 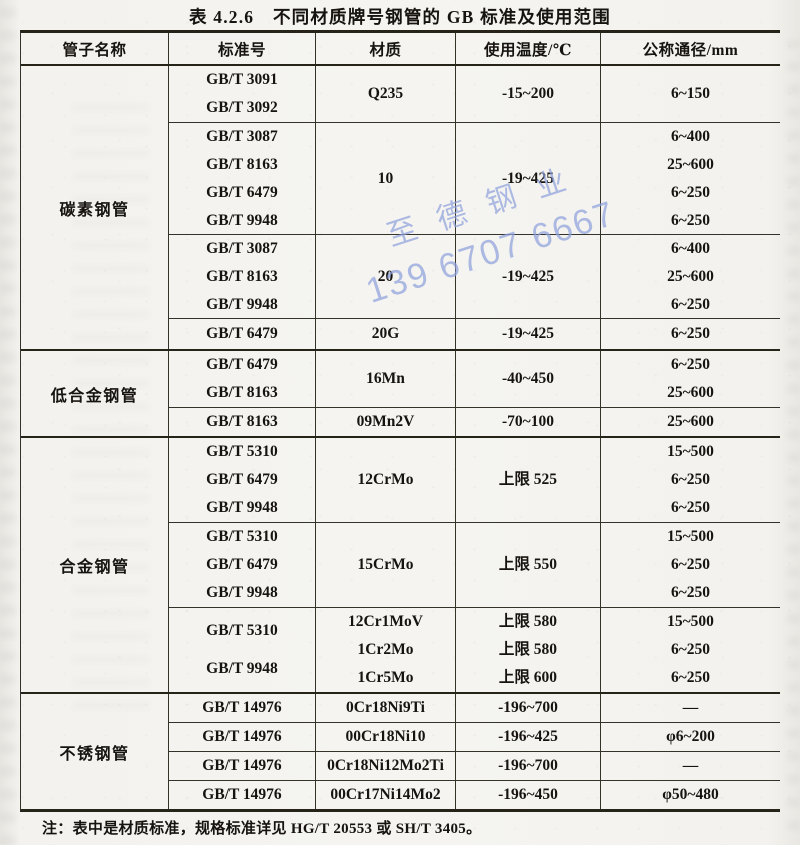 What do you see at coordinates (242, 94) in the screenshot?
I see `standards-cell: GB/T 3091 GB/T 3092` at bounding box center [242, 94].